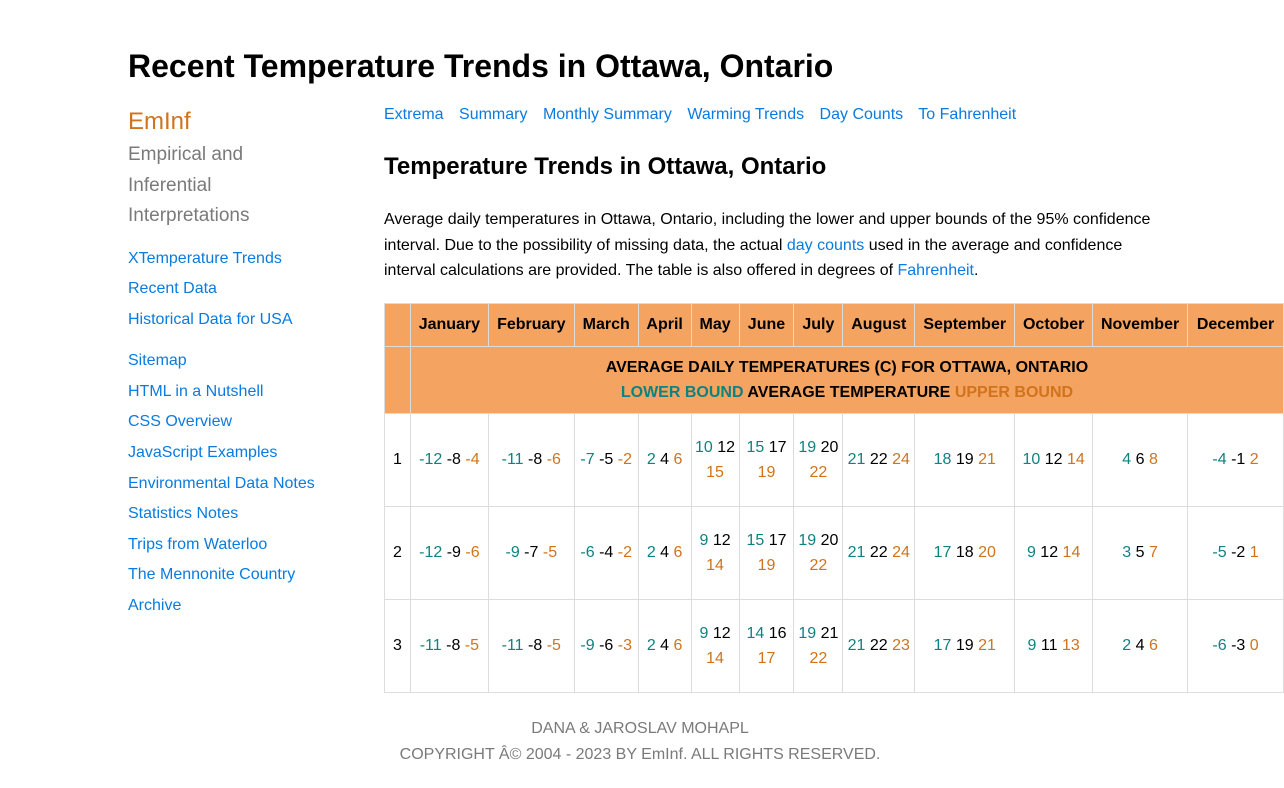 The width and height of the screenshot is (1284, 788). Describe the element at coordinates (157, 361) in the screenshot. I see `sidebar-link-sitemap: Sitemap` at that location.